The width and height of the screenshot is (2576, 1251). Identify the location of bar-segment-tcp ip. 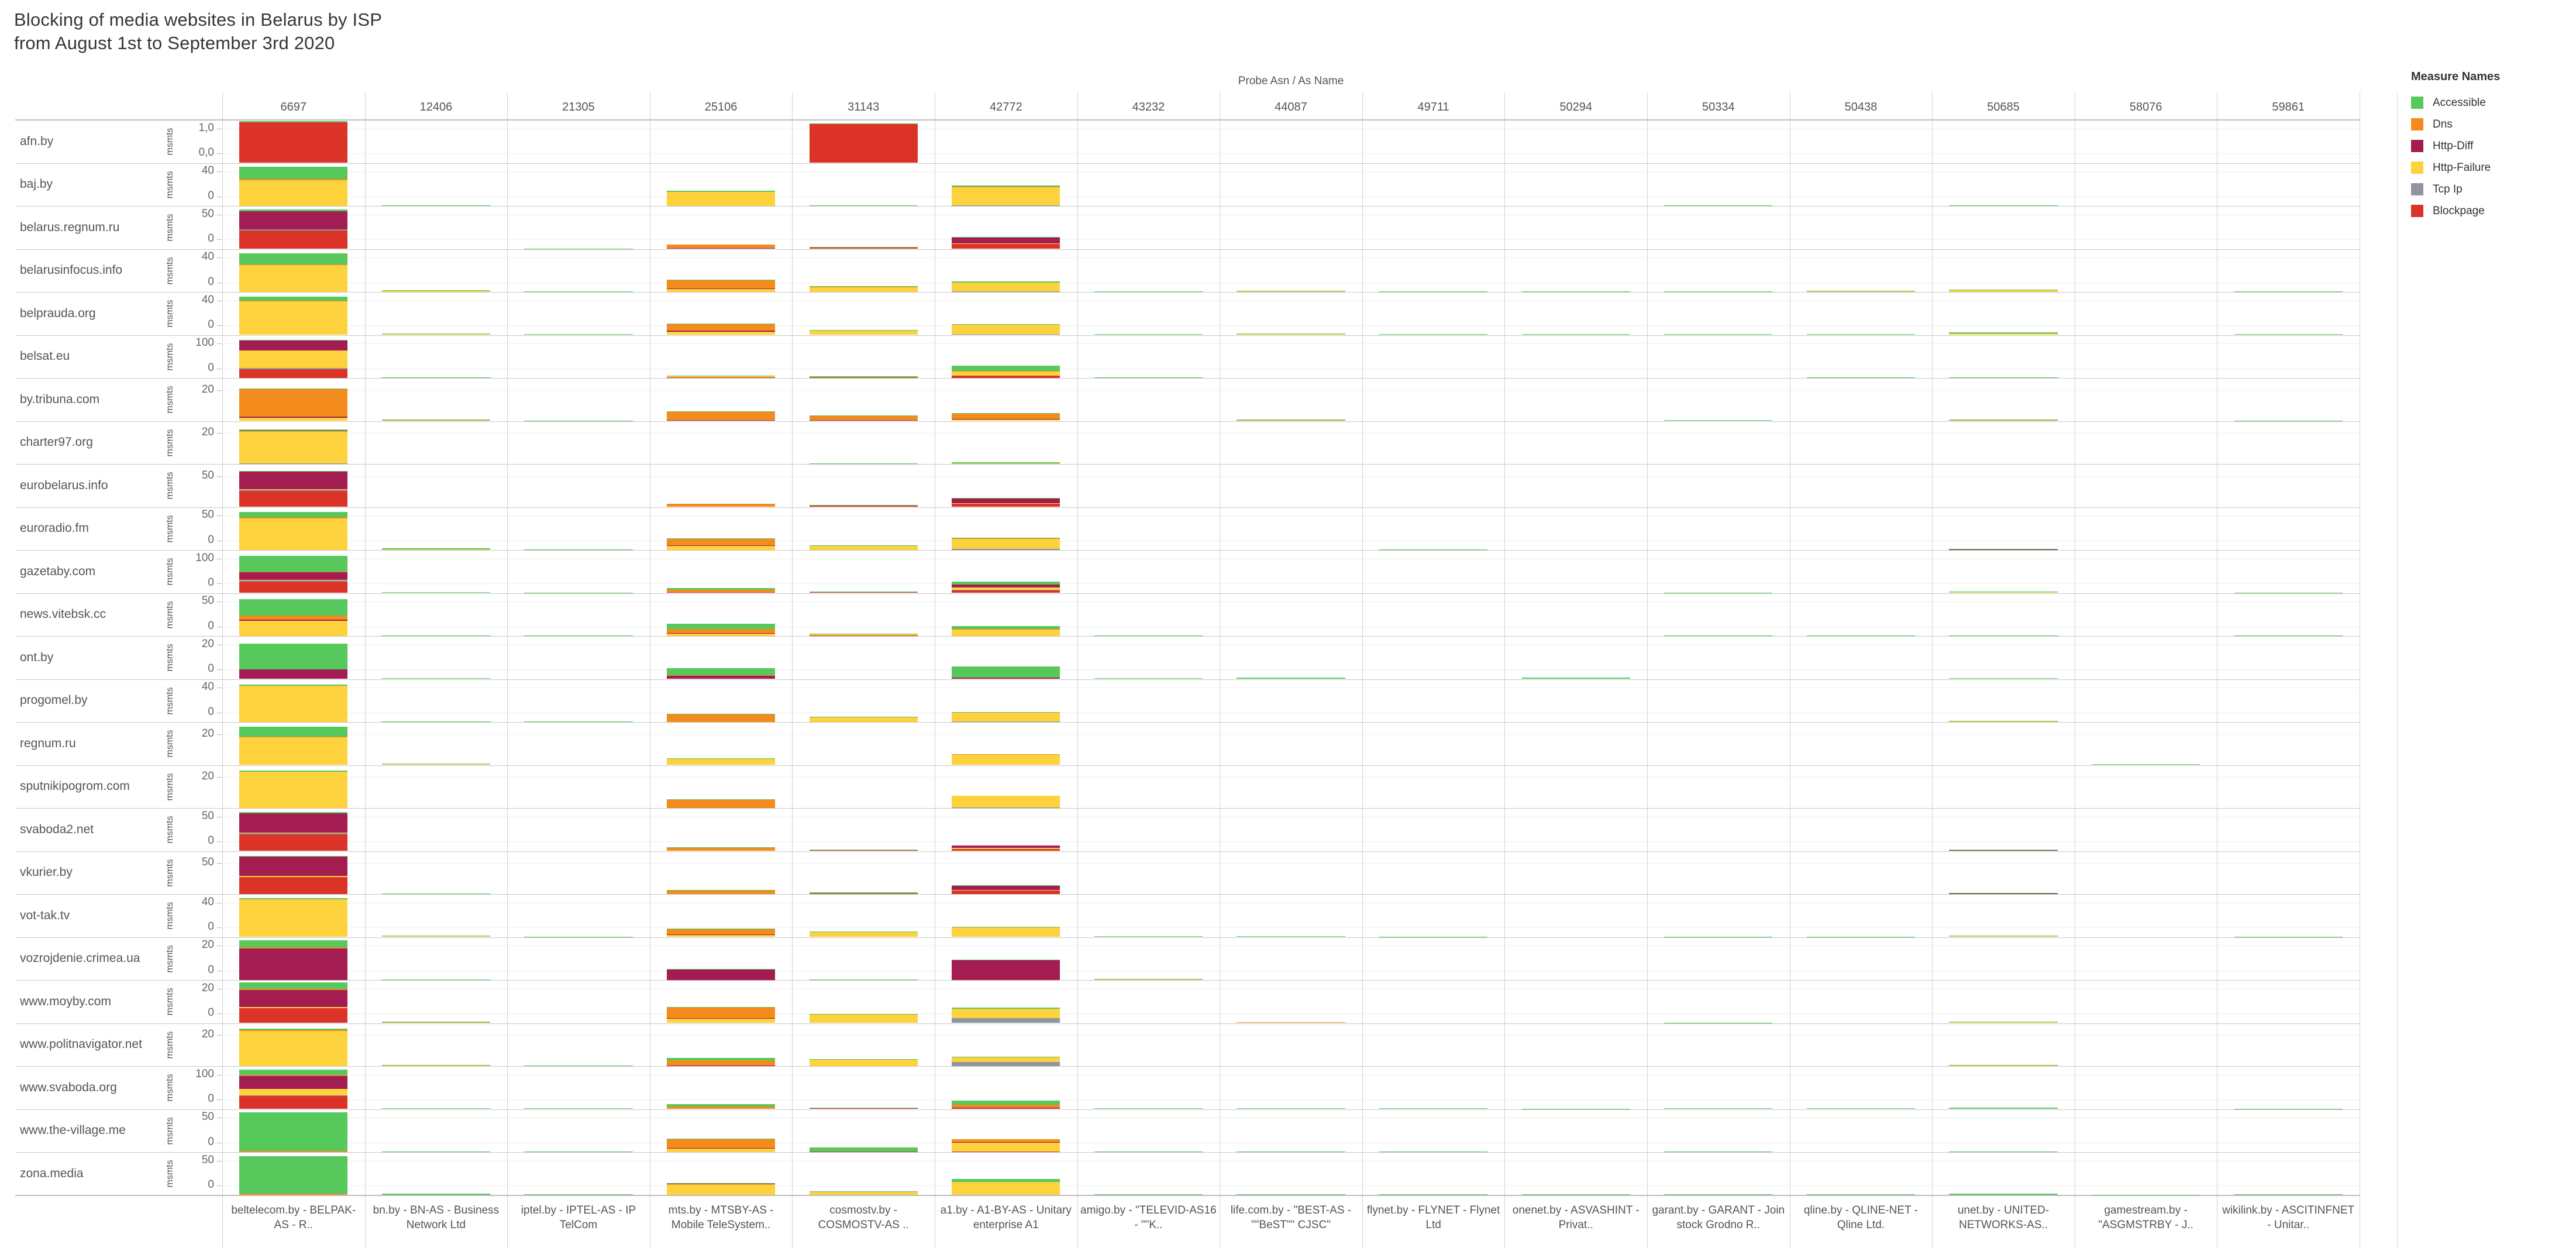
(293, 1096).